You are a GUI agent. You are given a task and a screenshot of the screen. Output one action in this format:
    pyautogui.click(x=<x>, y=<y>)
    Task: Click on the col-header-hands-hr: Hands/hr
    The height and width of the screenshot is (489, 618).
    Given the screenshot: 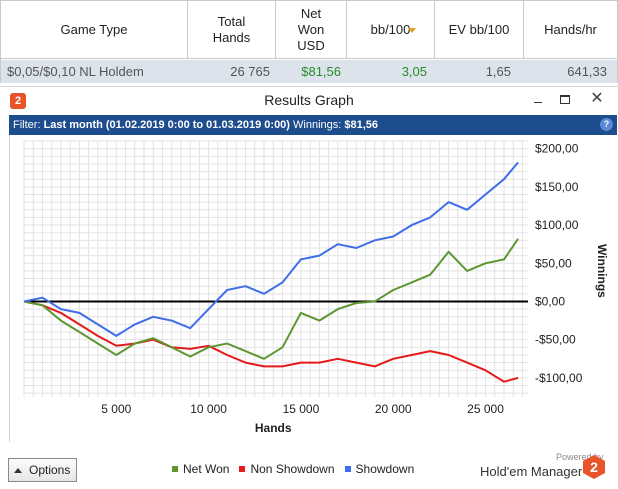 What is the action you would take?
    pyautogui.click(x=570, y=29)
    